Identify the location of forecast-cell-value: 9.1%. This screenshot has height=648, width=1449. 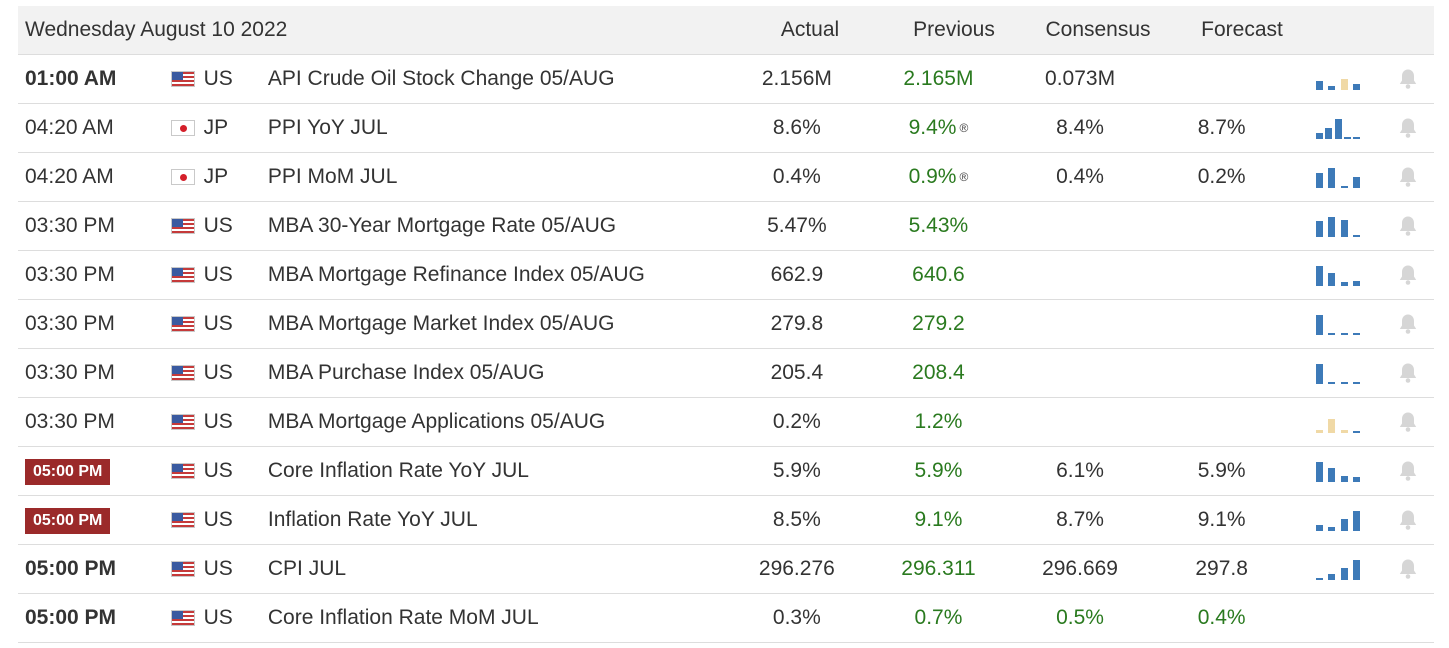
(1221, 519).